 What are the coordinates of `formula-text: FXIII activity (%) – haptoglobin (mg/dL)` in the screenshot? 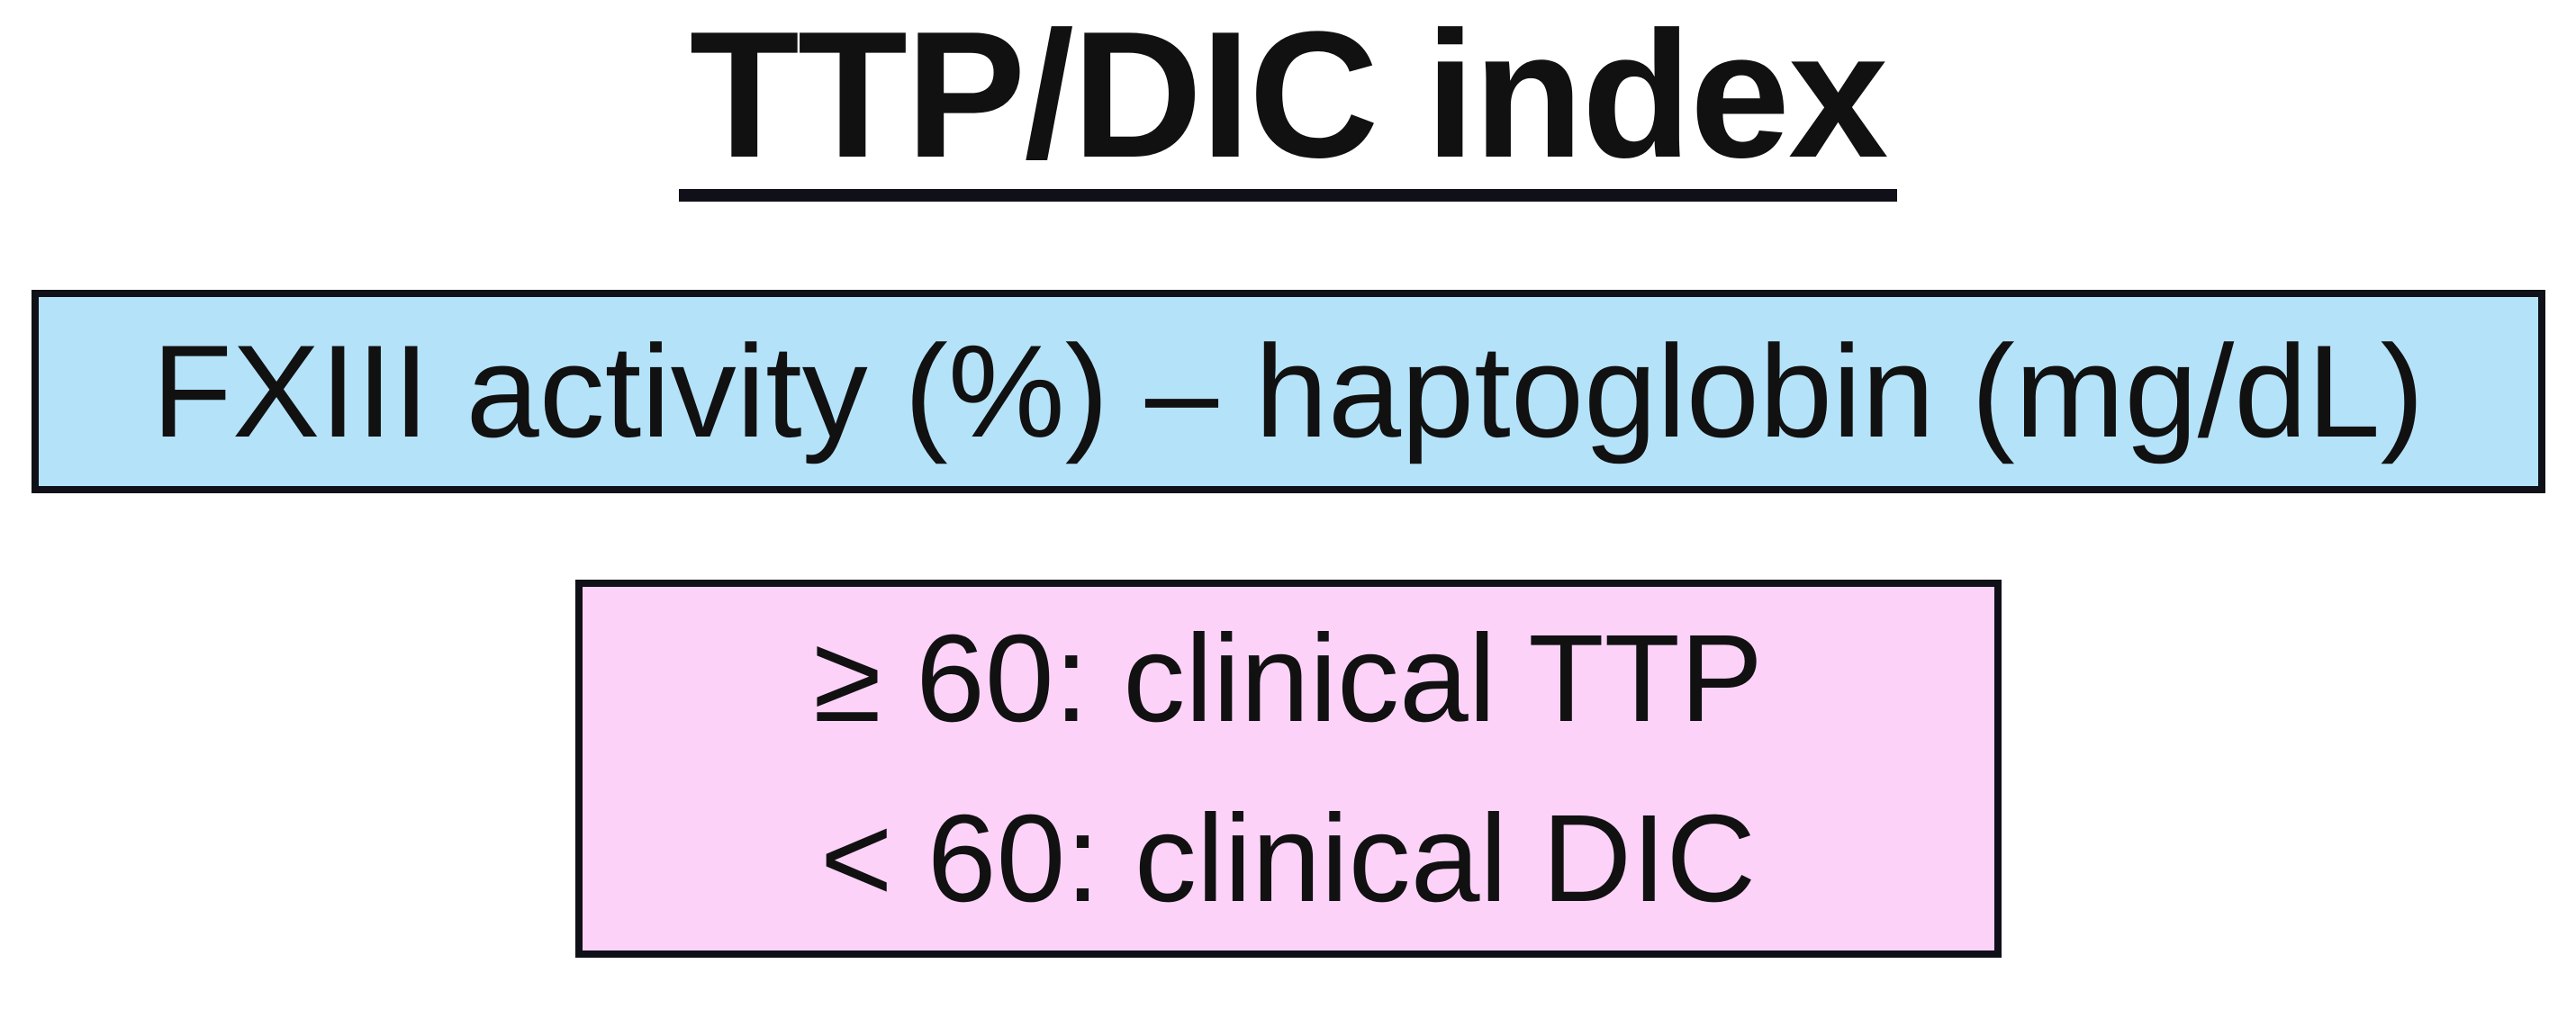 It's located at (1288, 391).